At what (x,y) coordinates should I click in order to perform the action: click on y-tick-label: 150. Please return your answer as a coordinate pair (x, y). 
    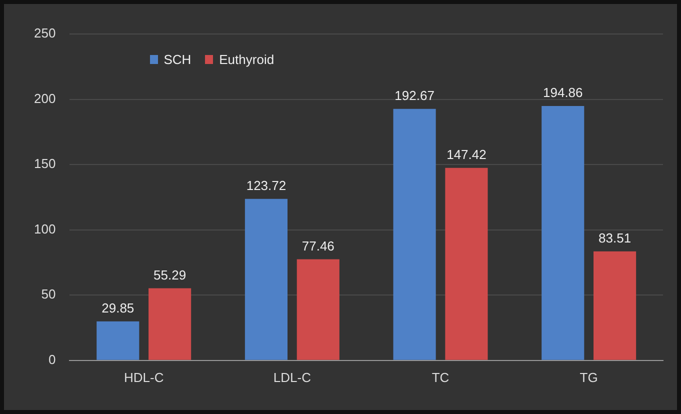
    Looking at the image, I should click on (45, 164).